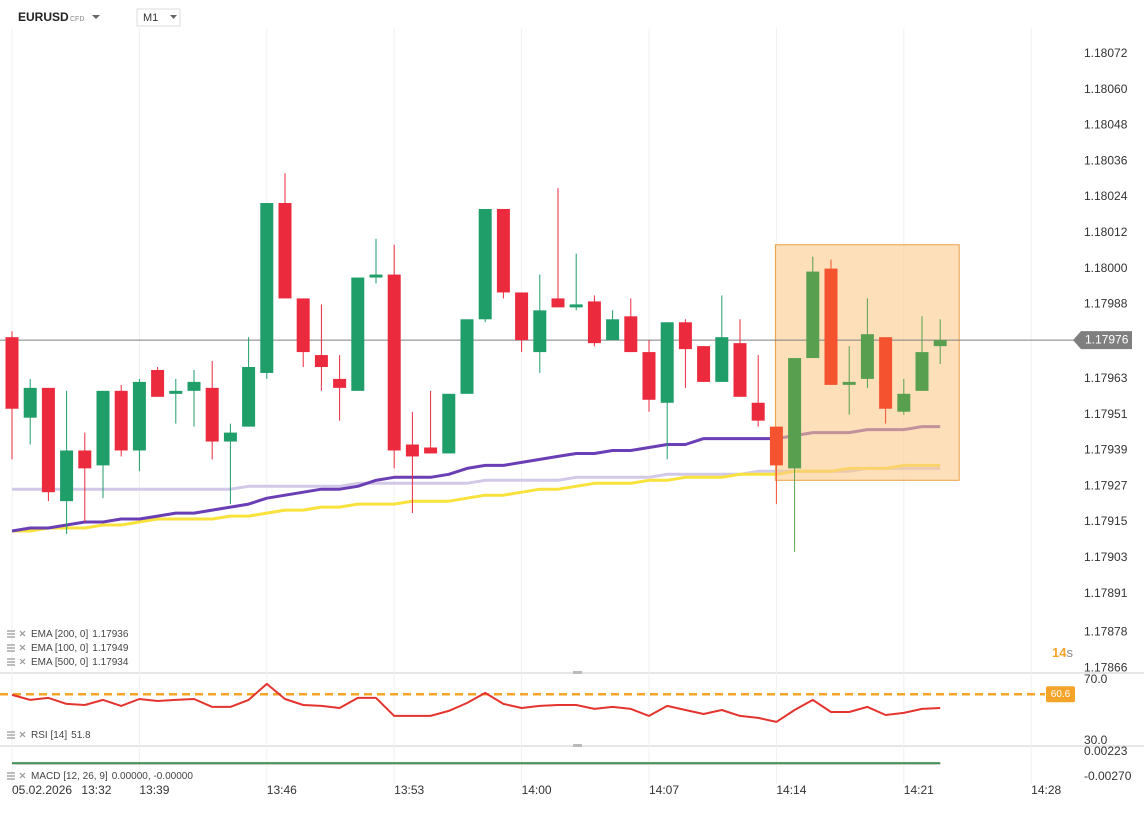 This screenshot has width=1144, height=813. I want to click on legend-text: EMA [200, 0], so click(59, 634).